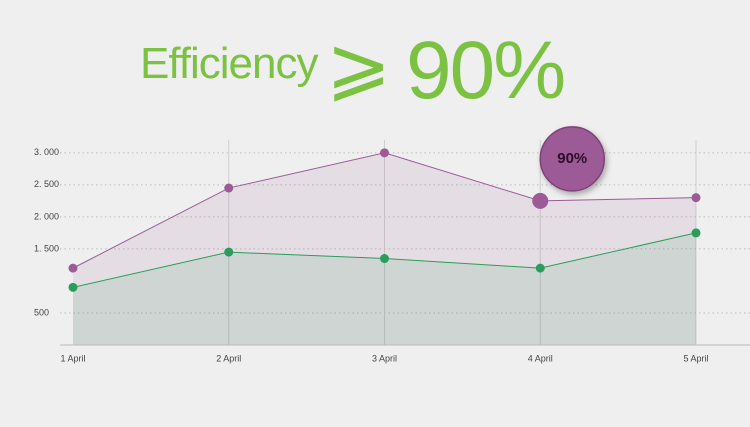  Describe the element at coordinates (46, 248) in the screenshot. I see `y-tick-label: 1. 500` at that location.